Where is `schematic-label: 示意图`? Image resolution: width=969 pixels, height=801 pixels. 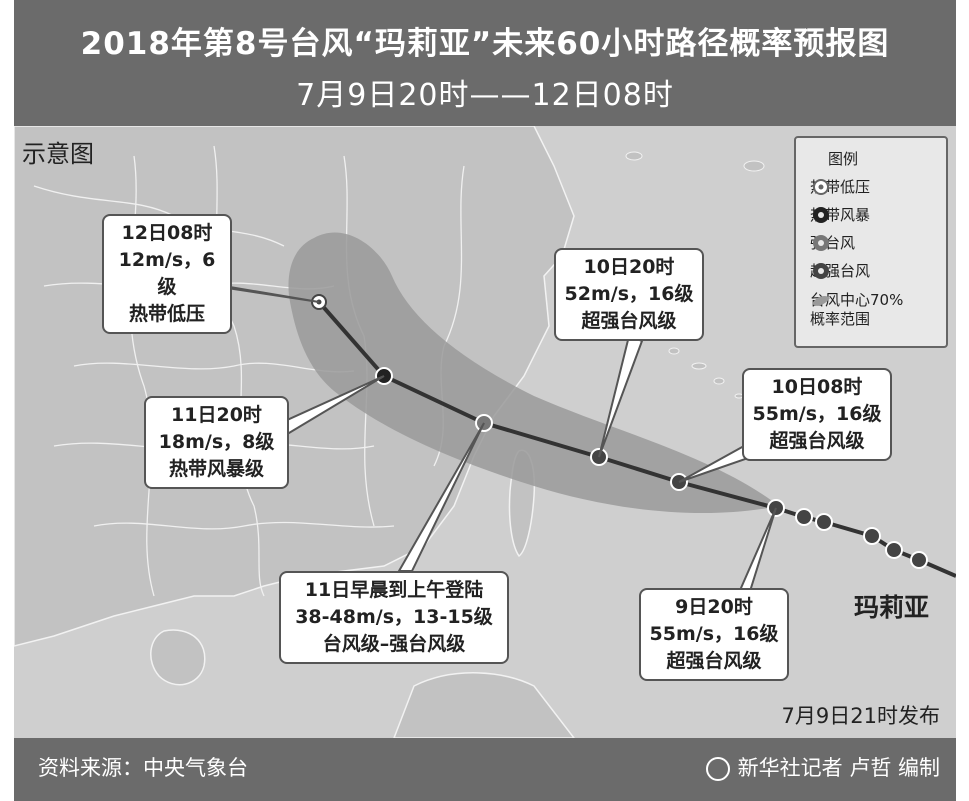 schematic-label: 示意图 is located at coordinates (58, 154).